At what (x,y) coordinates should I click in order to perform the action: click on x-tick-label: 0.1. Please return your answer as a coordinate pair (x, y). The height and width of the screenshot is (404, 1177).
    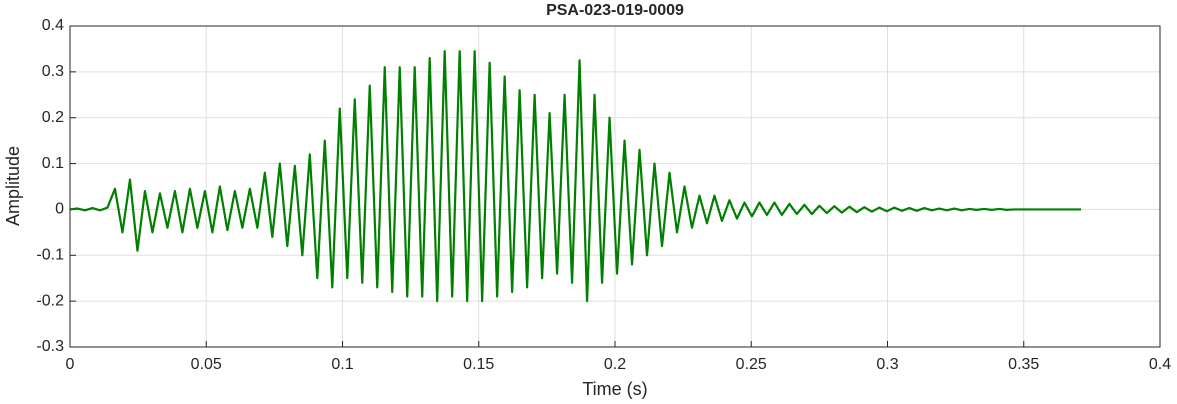
    Looking at the image, I should click on (342, 364).